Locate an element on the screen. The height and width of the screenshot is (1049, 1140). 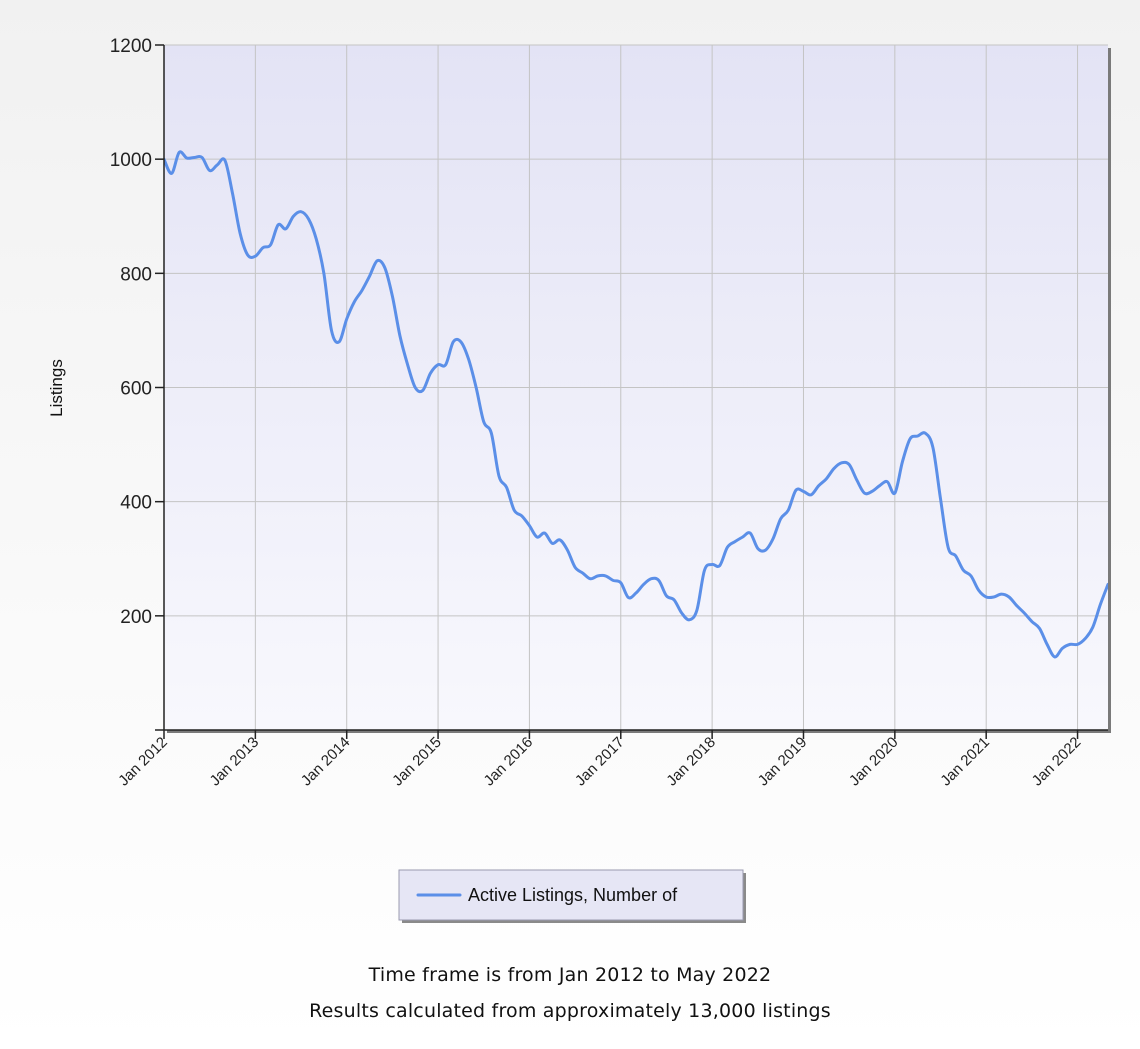
y-ticks: 200 400 600 800 1000 1200 is located at coordinates (137, 383).